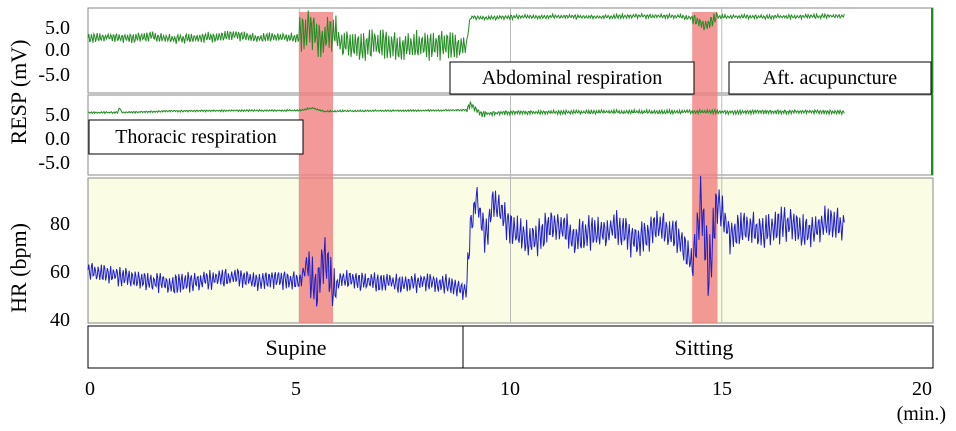 The height and width of the screenshot is (431, 956). What do you see at coordinates (704, 347) in the screenshot?
I see `phase-sitting: Sitting` at bounding box center [704, 347].